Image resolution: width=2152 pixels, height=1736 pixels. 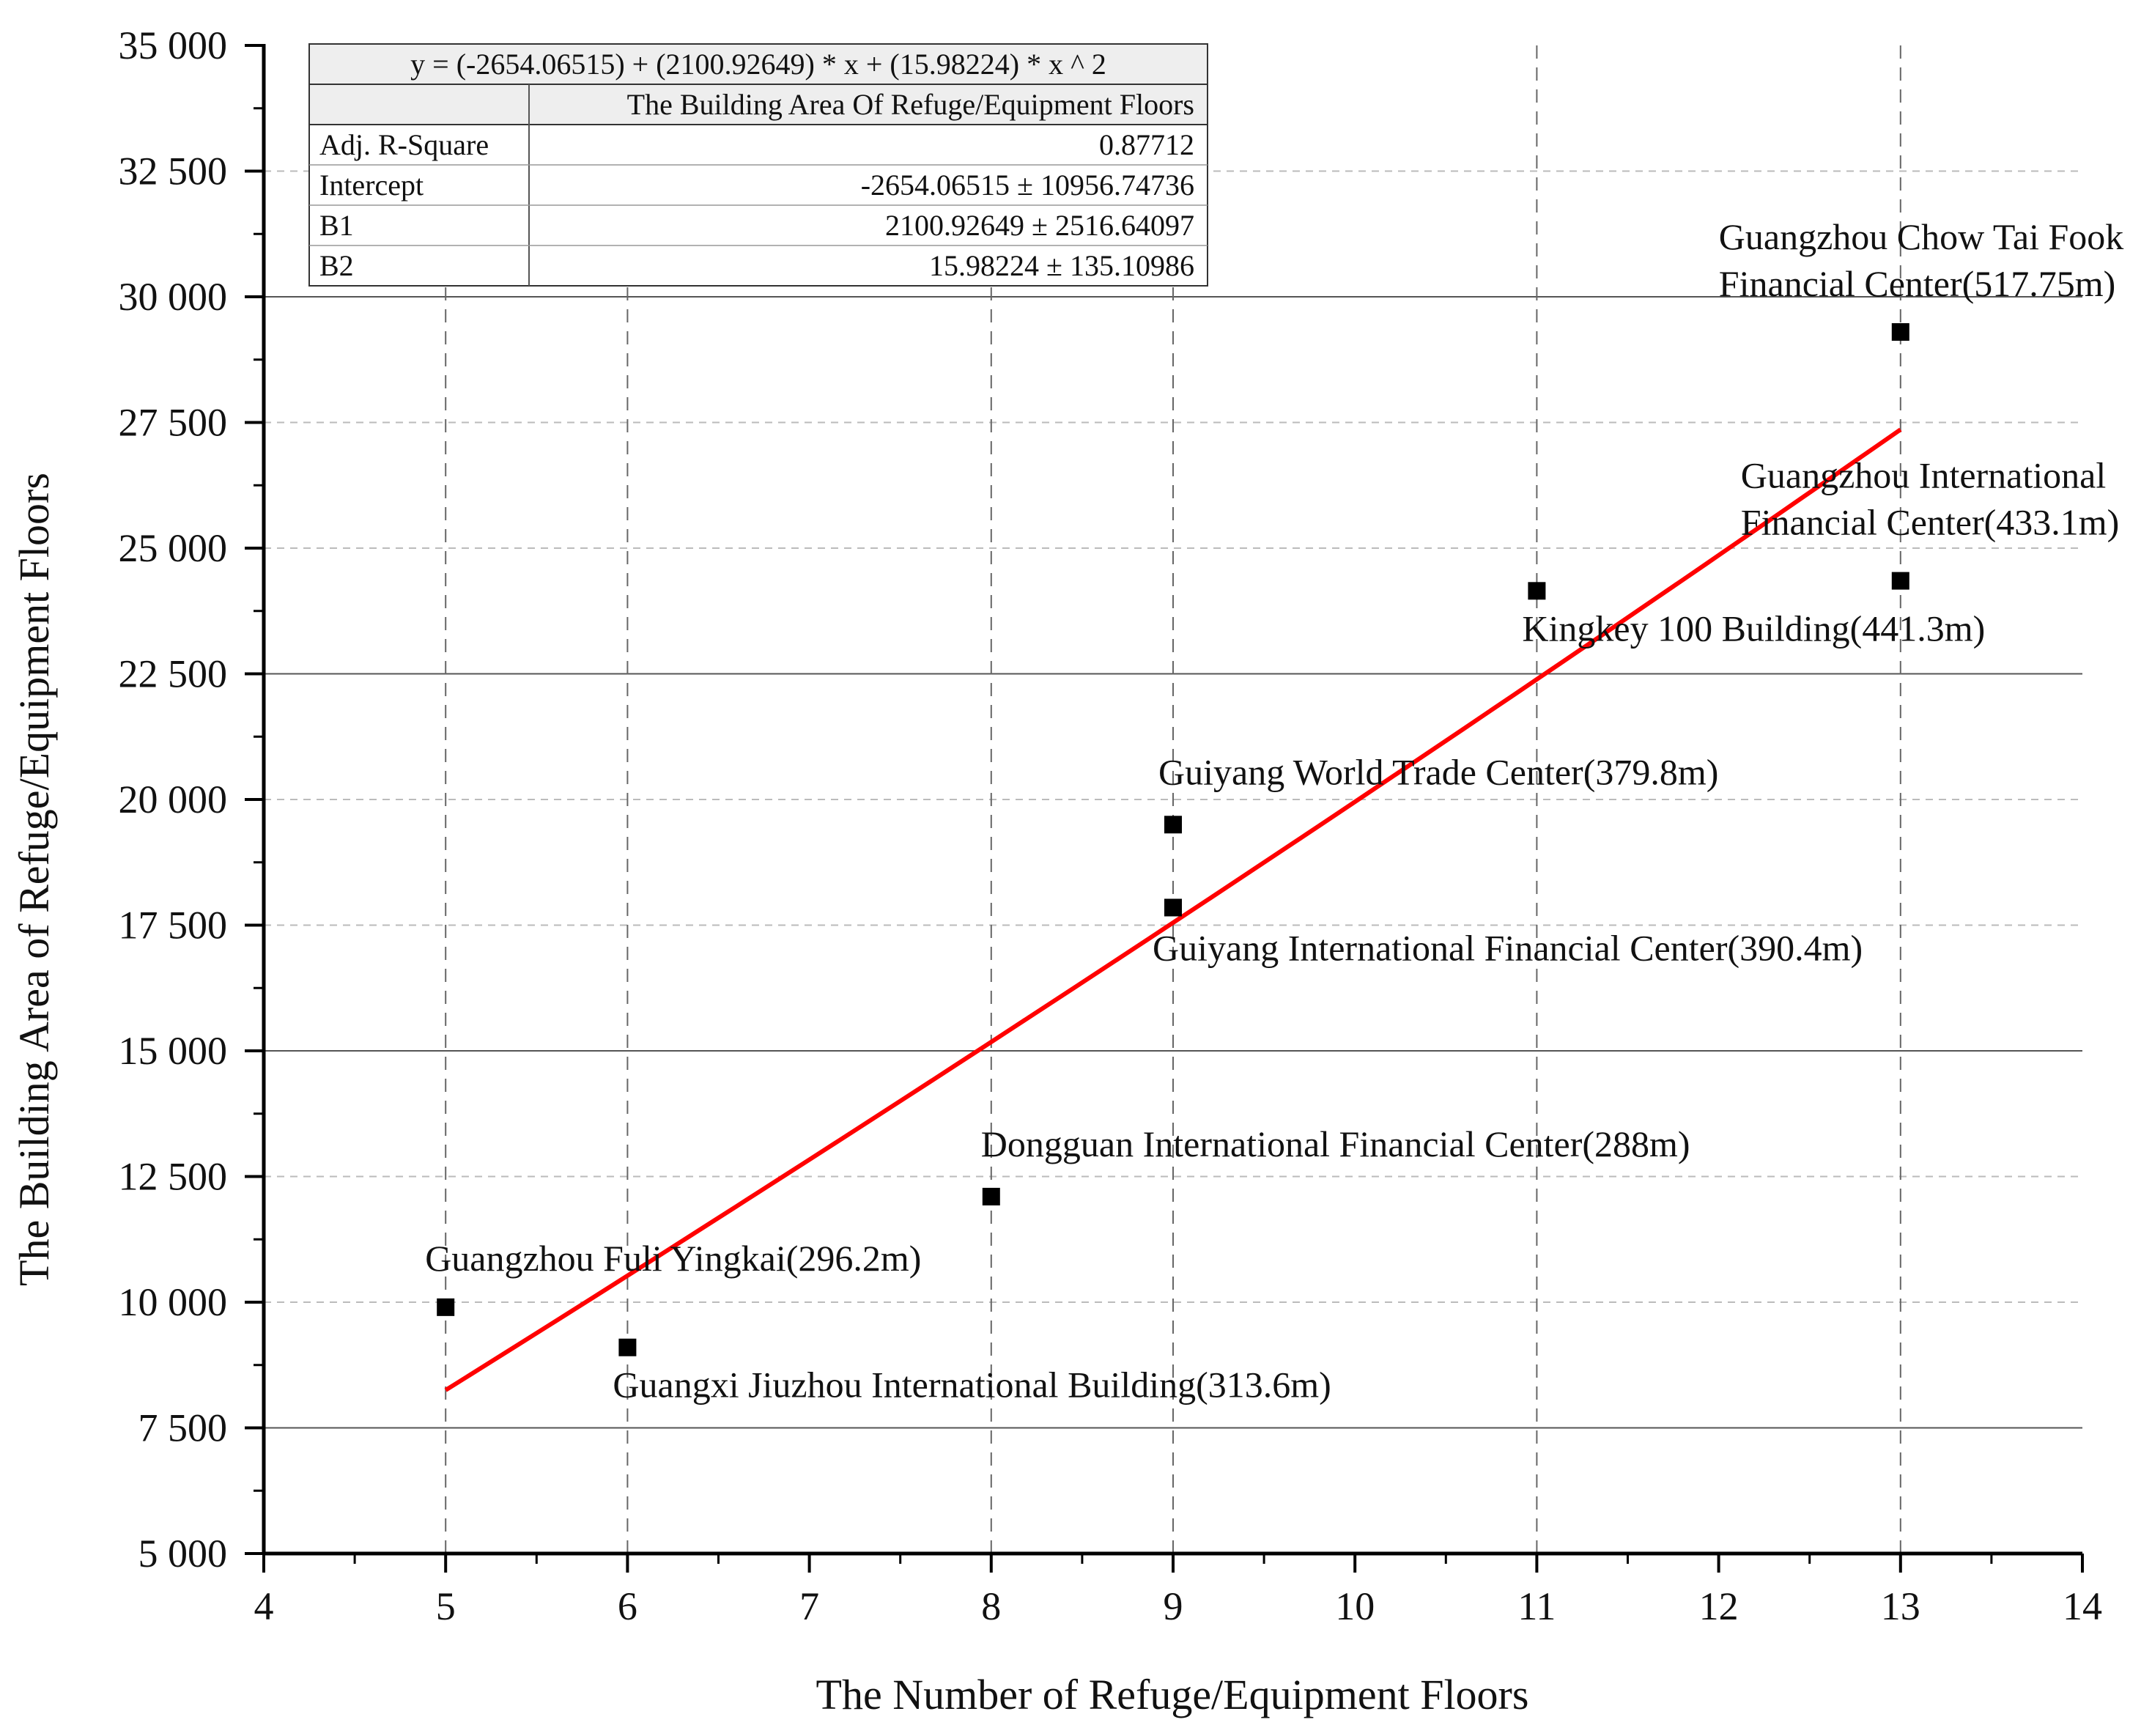 I want to click on table-header-bg, so click(x=758, y=104).